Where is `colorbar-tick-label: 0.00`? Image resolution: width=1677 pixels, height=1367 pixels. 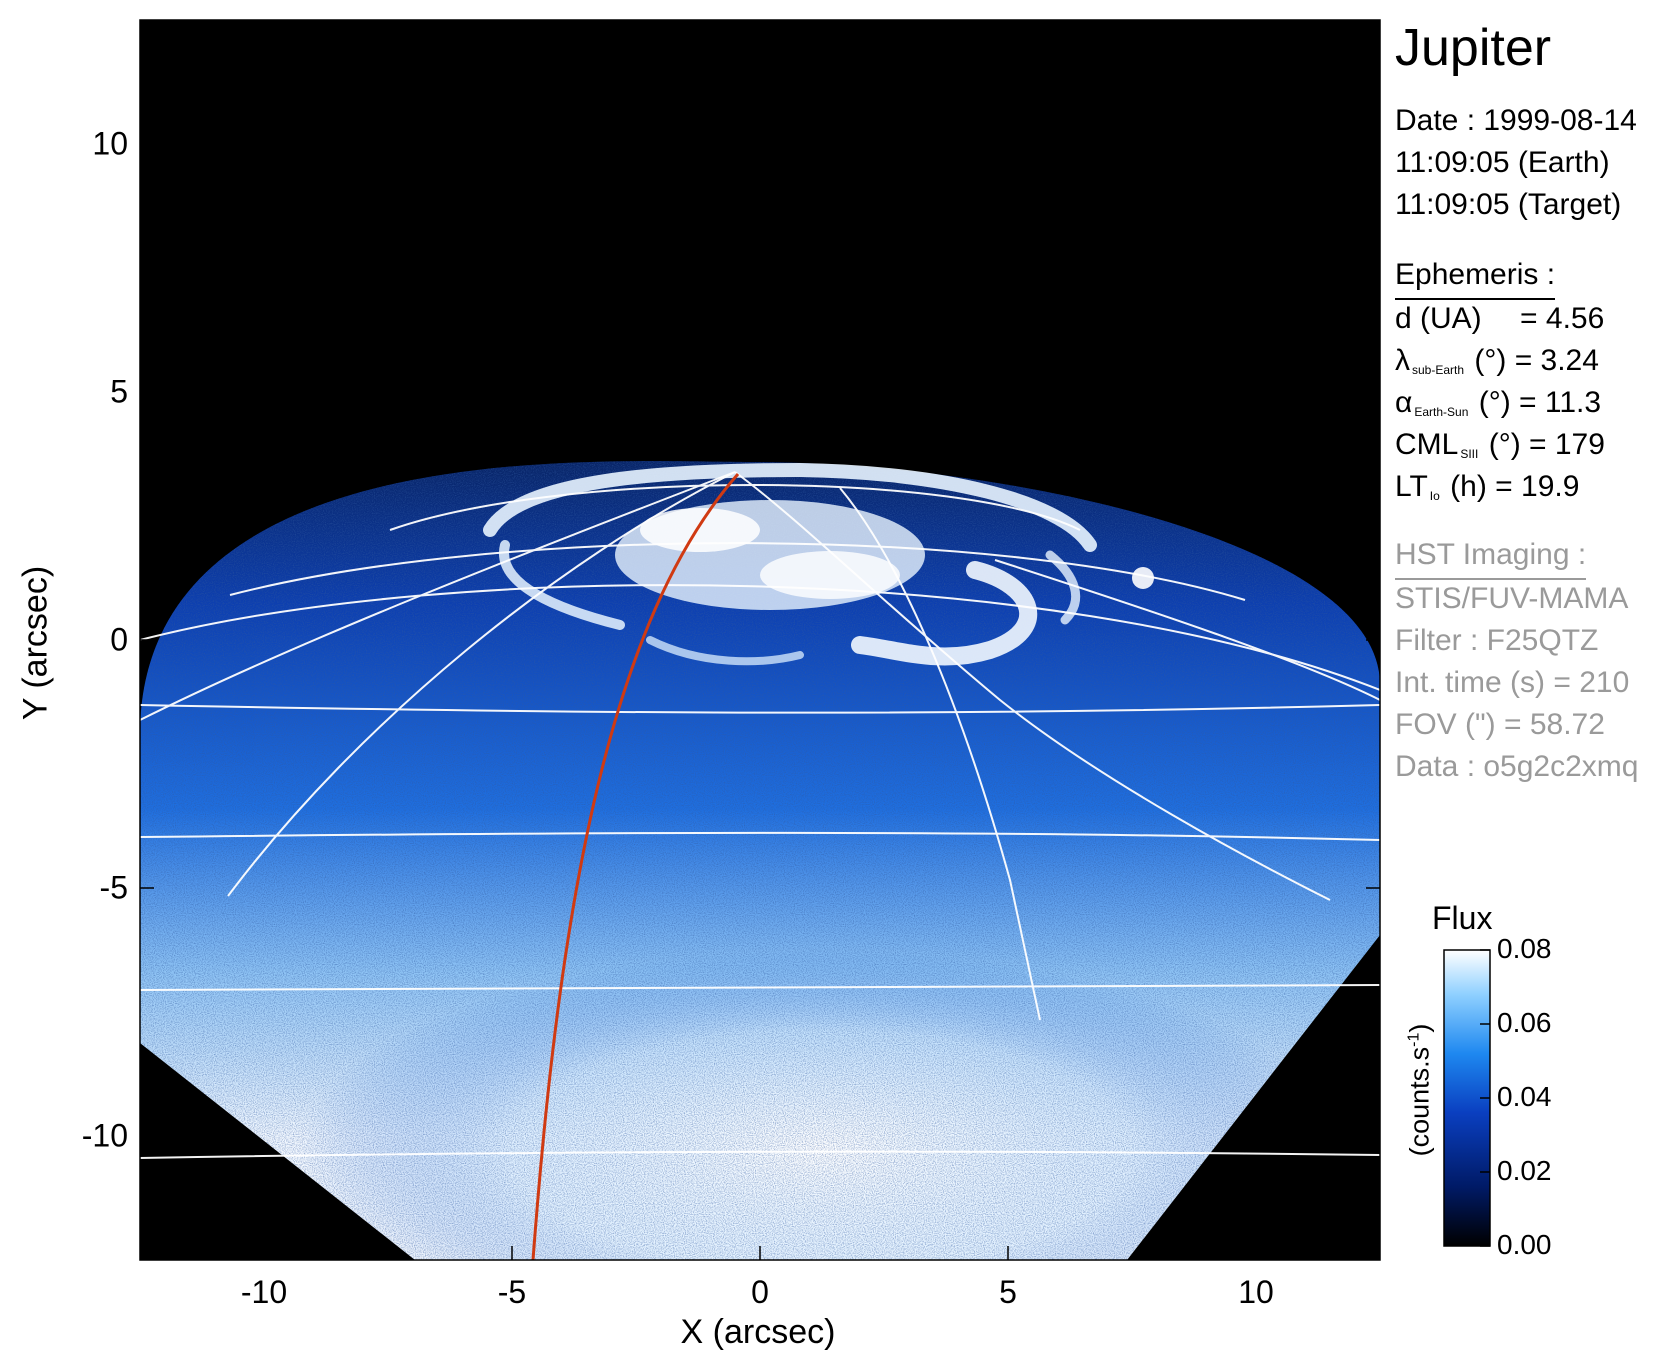
colorbar-tick-label: 0.00 is located at coordinates (1524, 1244).